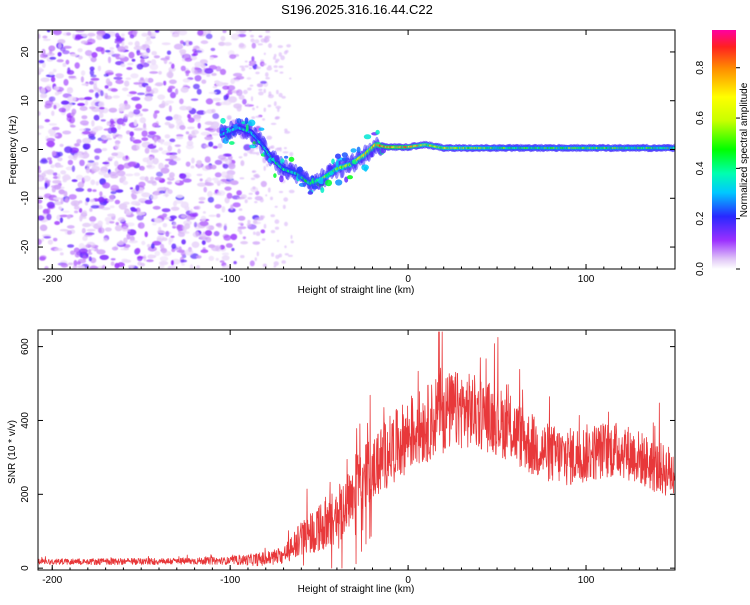 Image resolution: width=750 pixels, height=605 pixels. What do you see at coordinates (230, 580) in the screenshot?
I see `x-tick-label: -100` at bounding box center [230, 580].